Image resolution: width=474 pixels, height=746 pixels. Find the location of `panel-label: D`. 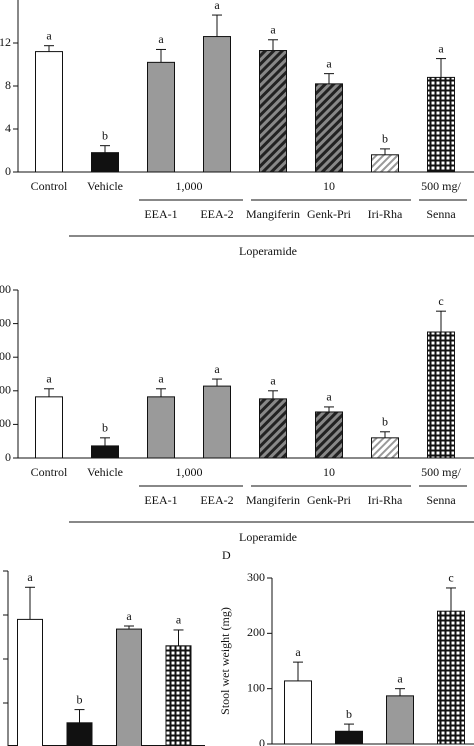

panel-label: D is located at coordinates (226, 555).